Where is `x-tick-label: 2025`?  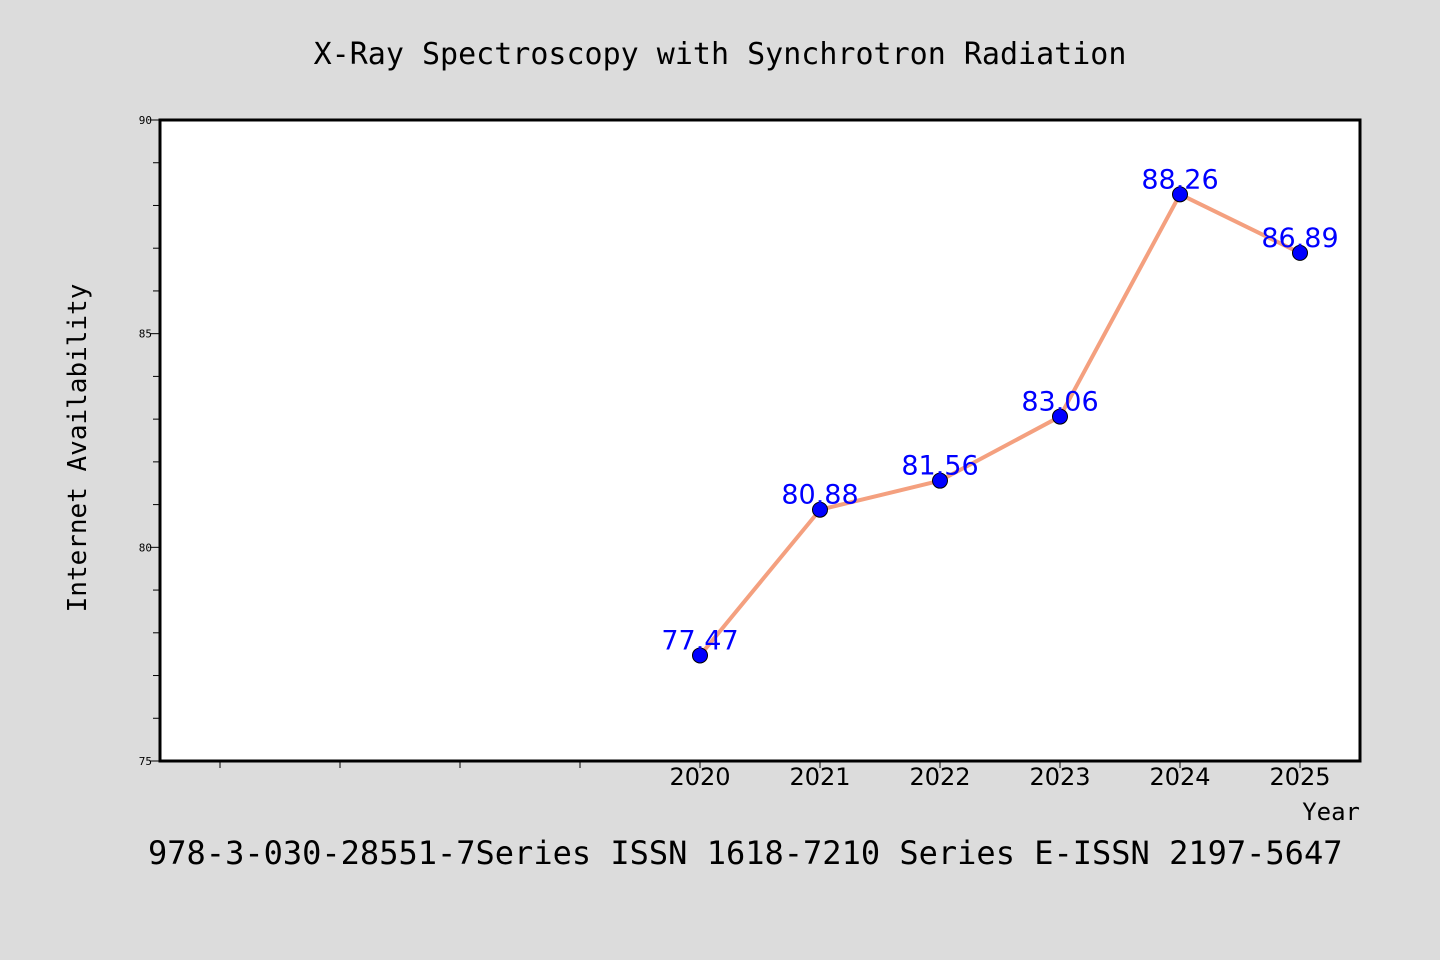
x-tick-label: 2025 is located at coordinates (1299, 777).